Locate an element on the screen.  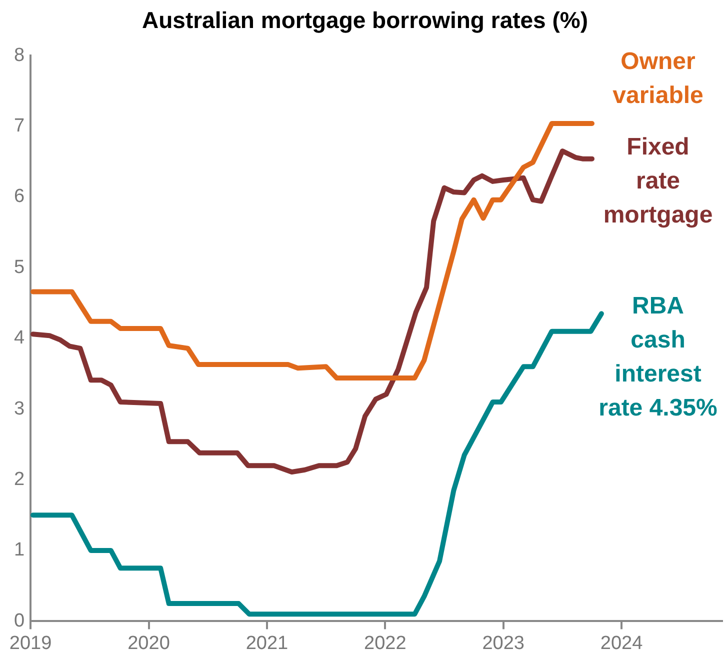
y-tick-label: 8 is located at coordinates (19, 55).